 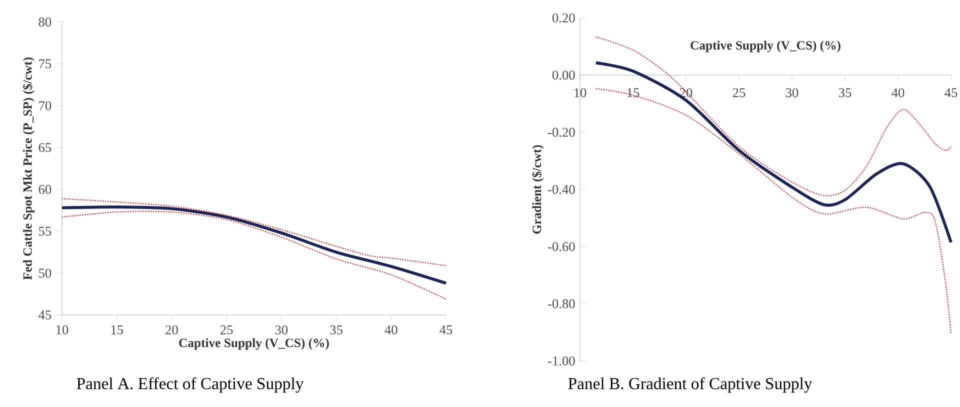 What do you see at coordinates (690, 385) in the screenshot?
I see `text: Panel B. Gradient of Captive Supply` at bounding box center [690, 385].